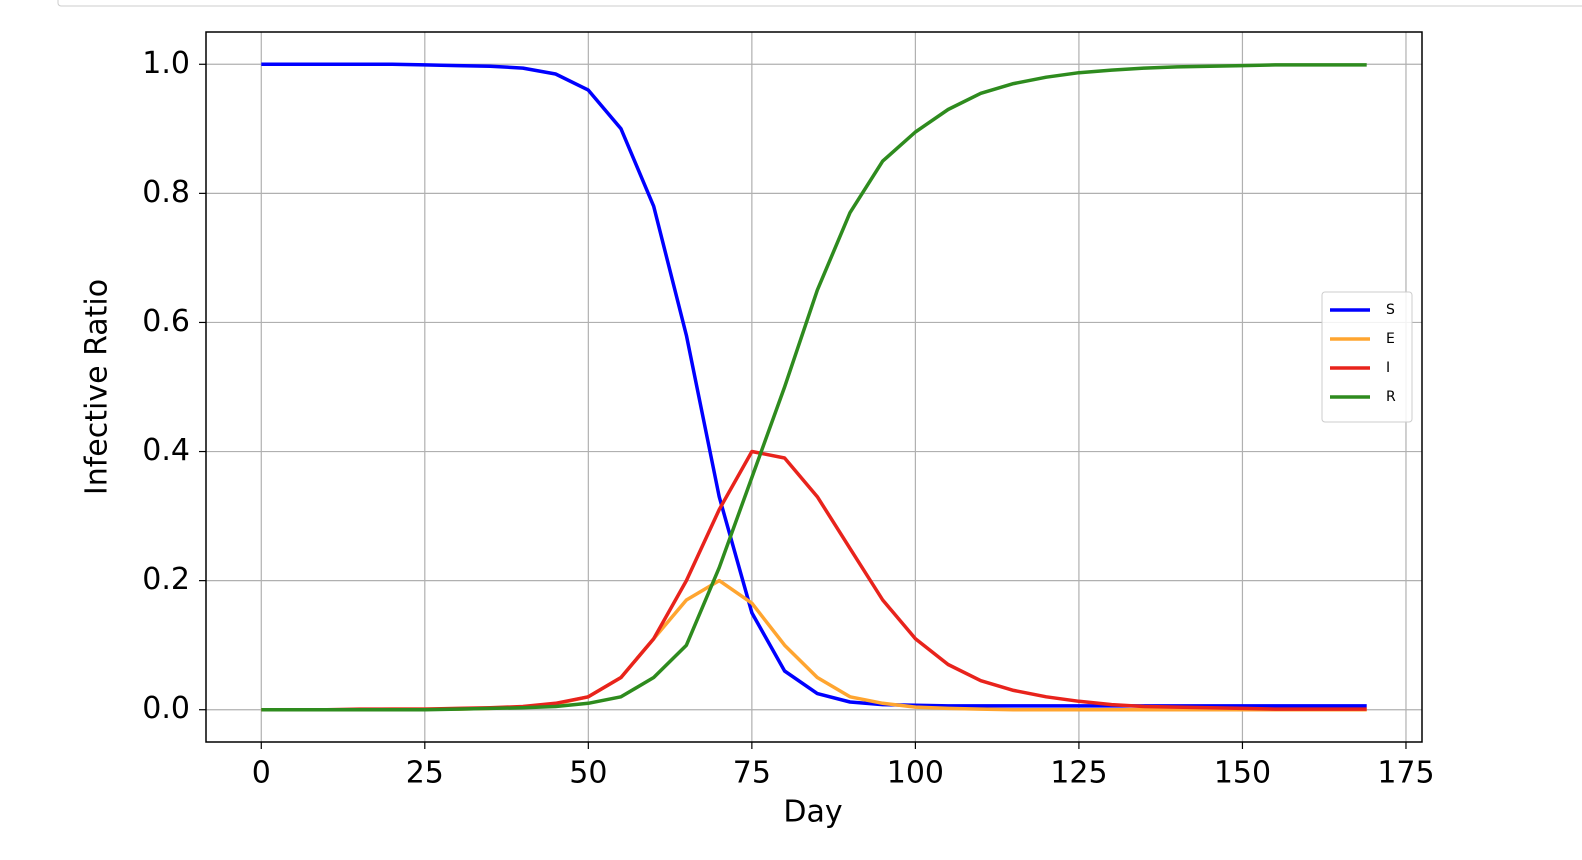 This screenshot has width=1582, height=860. Describe the element at coordinates (425, 773) in the screenshot. I see `x-tick-label: 25` at that location.